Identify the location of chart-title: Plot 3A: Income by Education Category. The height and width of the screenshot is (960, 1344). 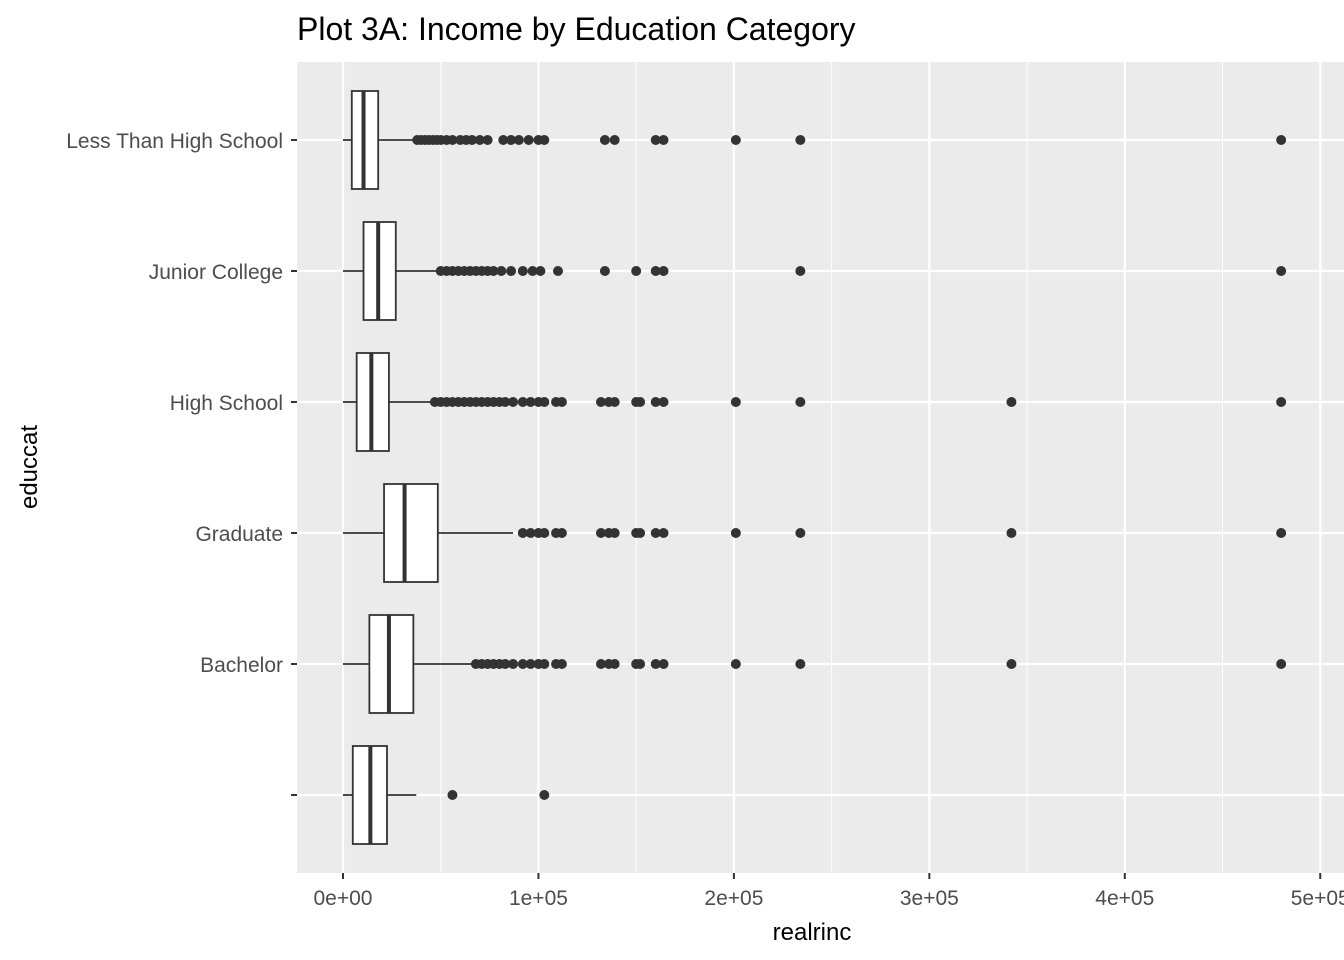
(576, 29).